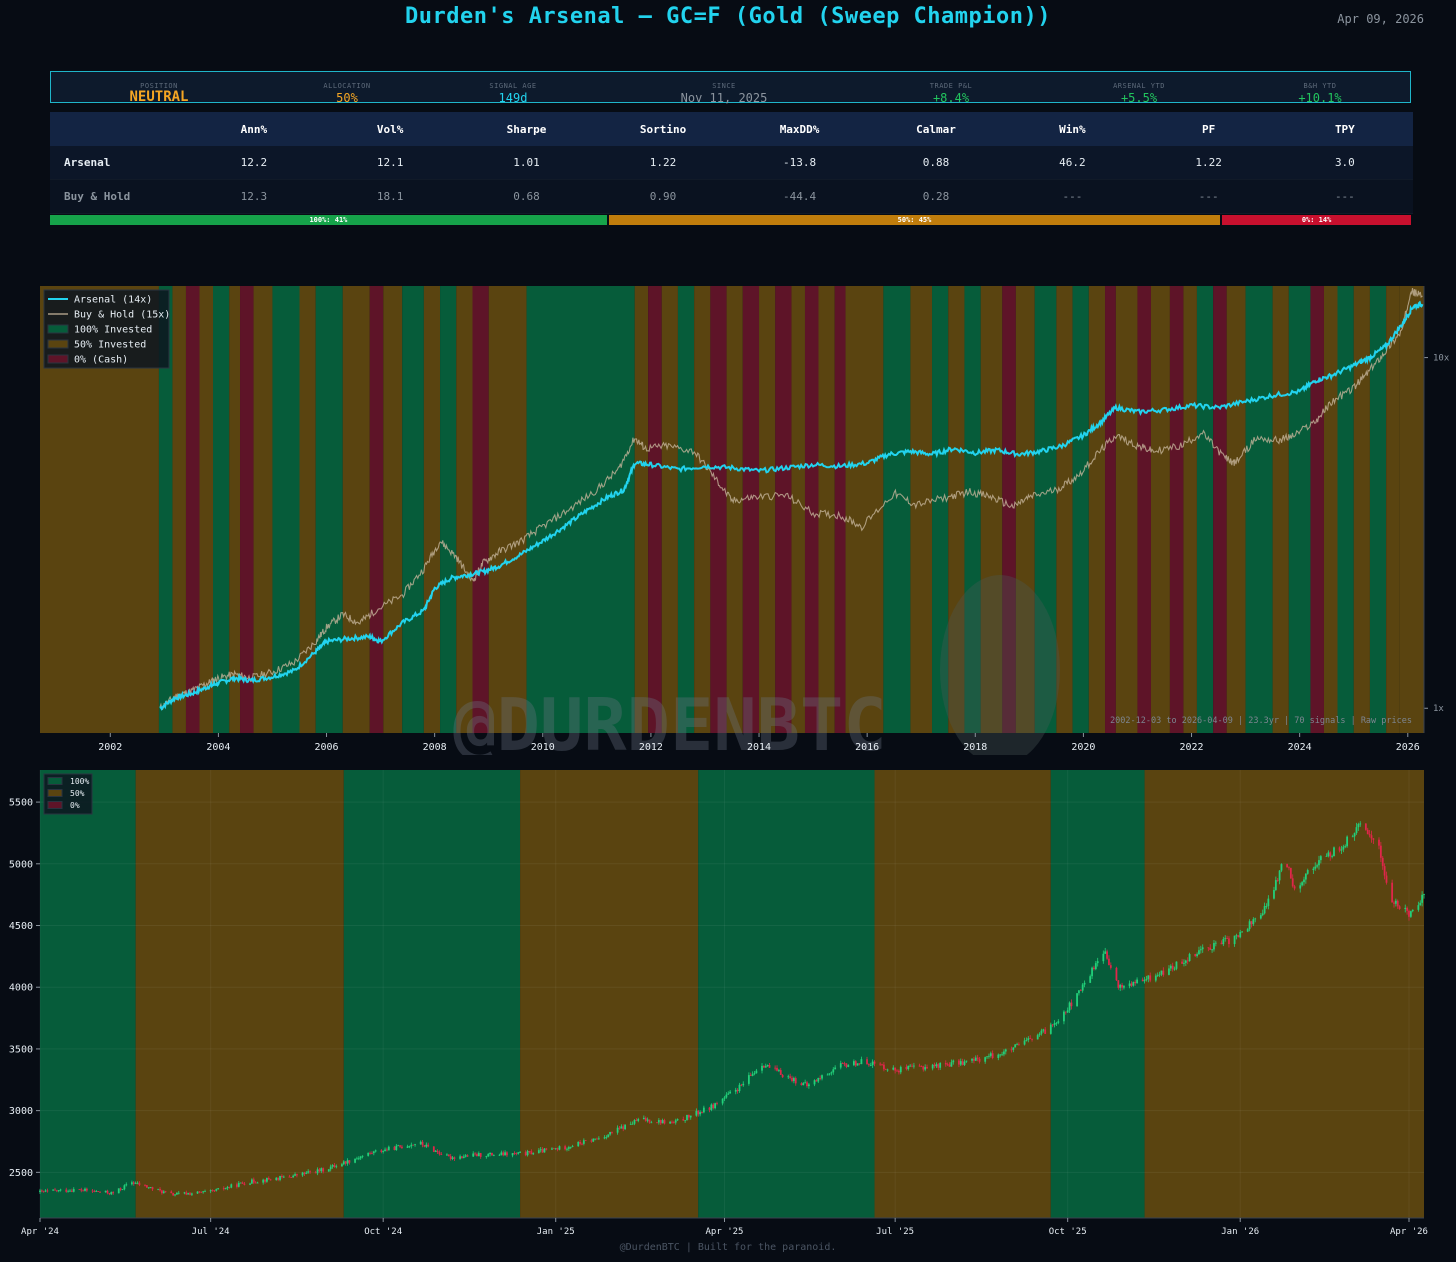  What do you see at coordinates (1072, 129) in the screenshot?
I see `column-header: Win%` at bounding box center [1072, 129].